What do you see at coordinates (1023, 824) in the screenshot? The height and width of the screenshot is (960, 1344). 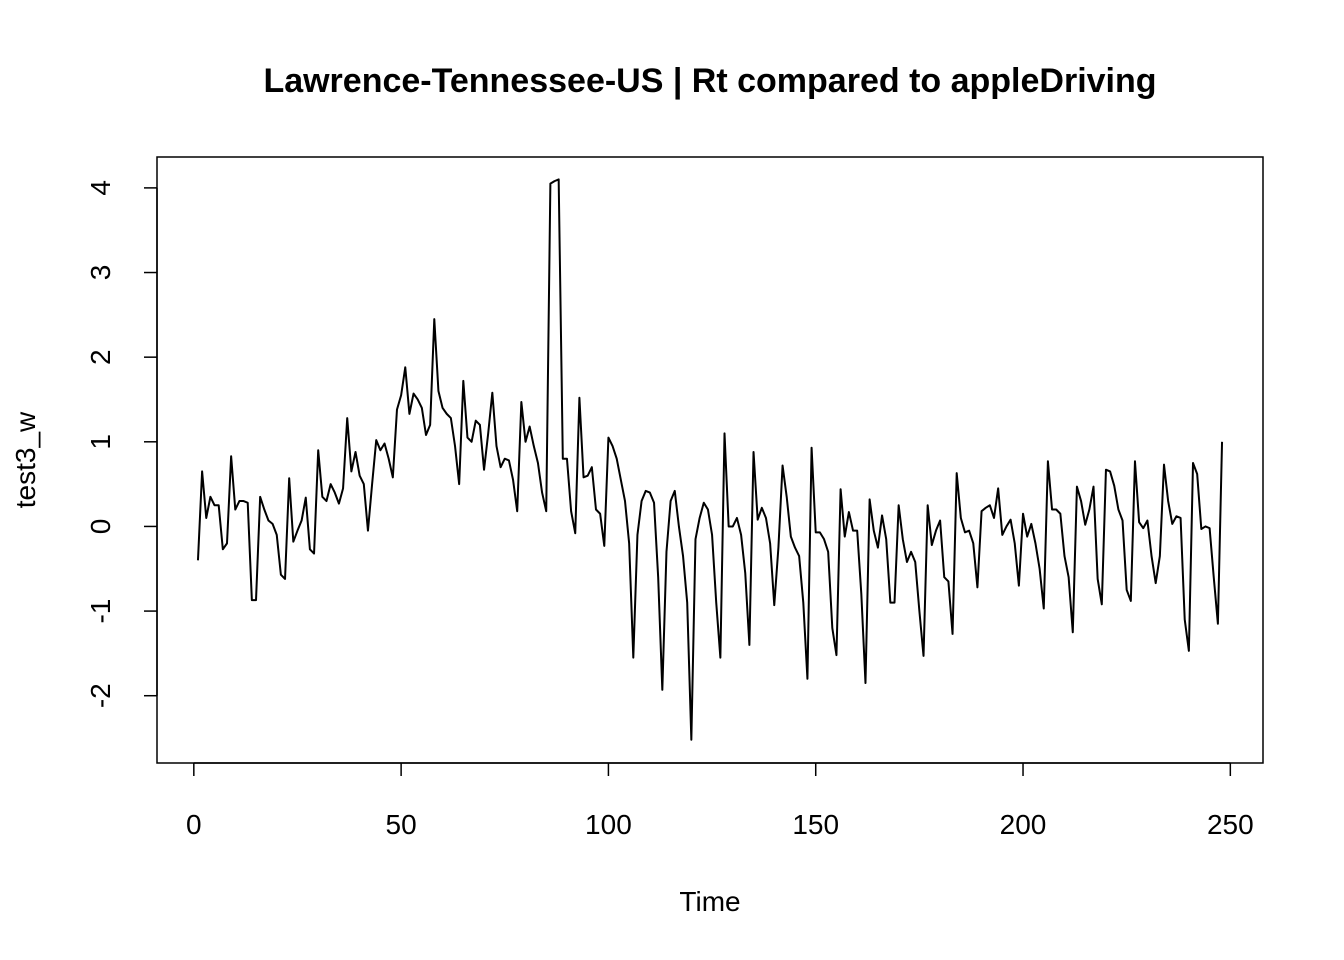 I see `x-tick-label: 200` at bounding box center [1023, 824].